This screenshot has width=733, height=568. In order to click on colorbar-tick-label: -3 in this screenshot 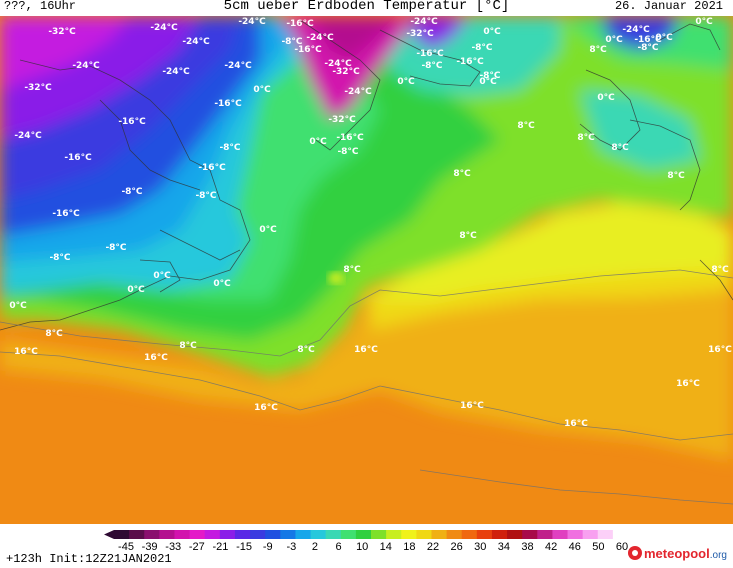, I will do `click(291, 547)`.